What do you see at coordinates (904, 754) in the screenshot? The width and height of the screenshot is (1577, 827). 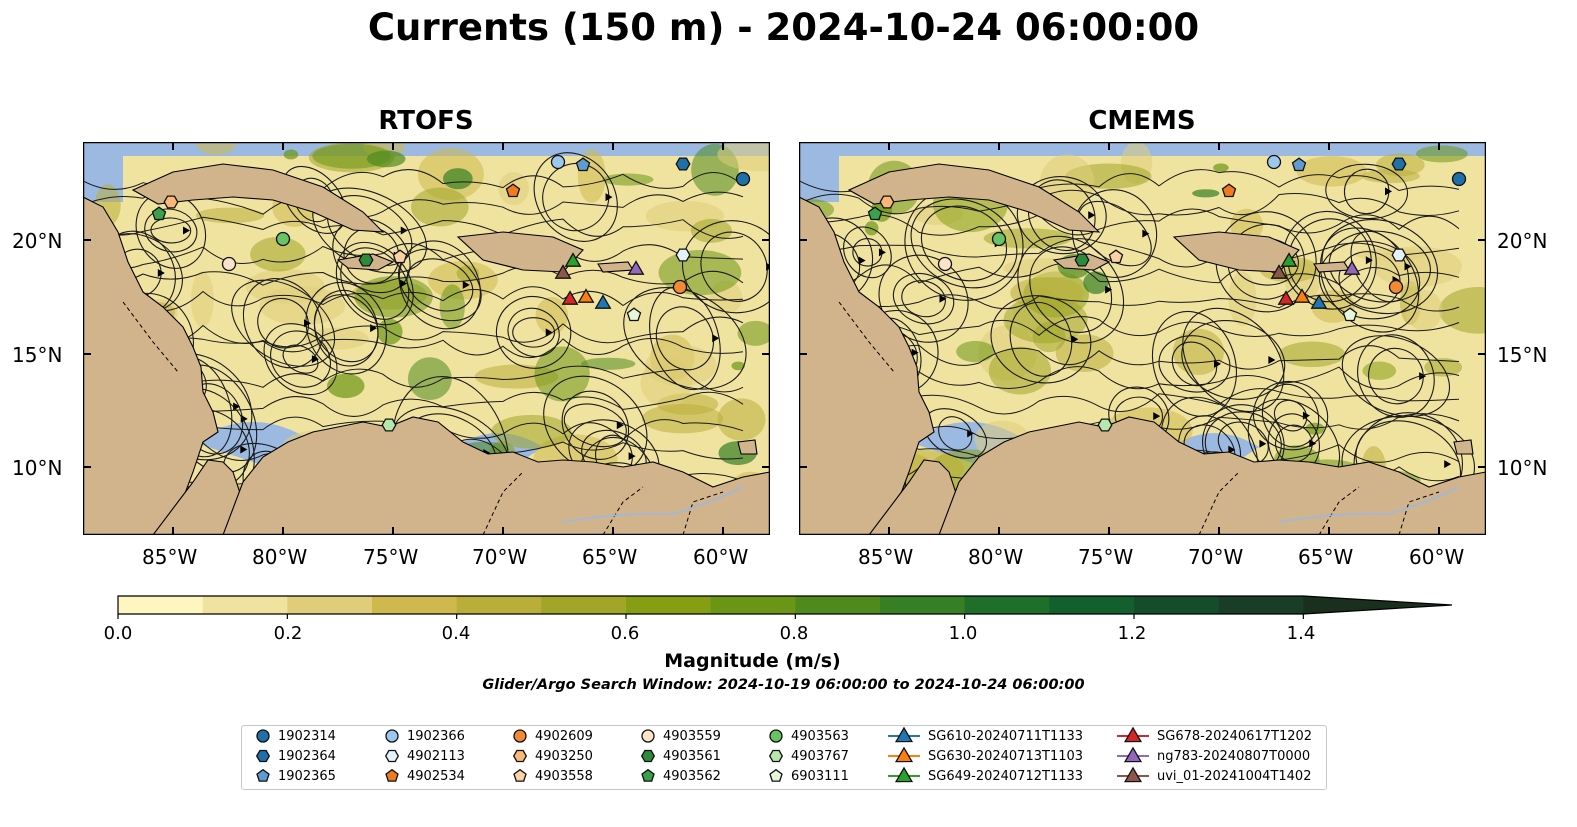 I see `legend-marker-sg630` at bounding box center [904, 754].